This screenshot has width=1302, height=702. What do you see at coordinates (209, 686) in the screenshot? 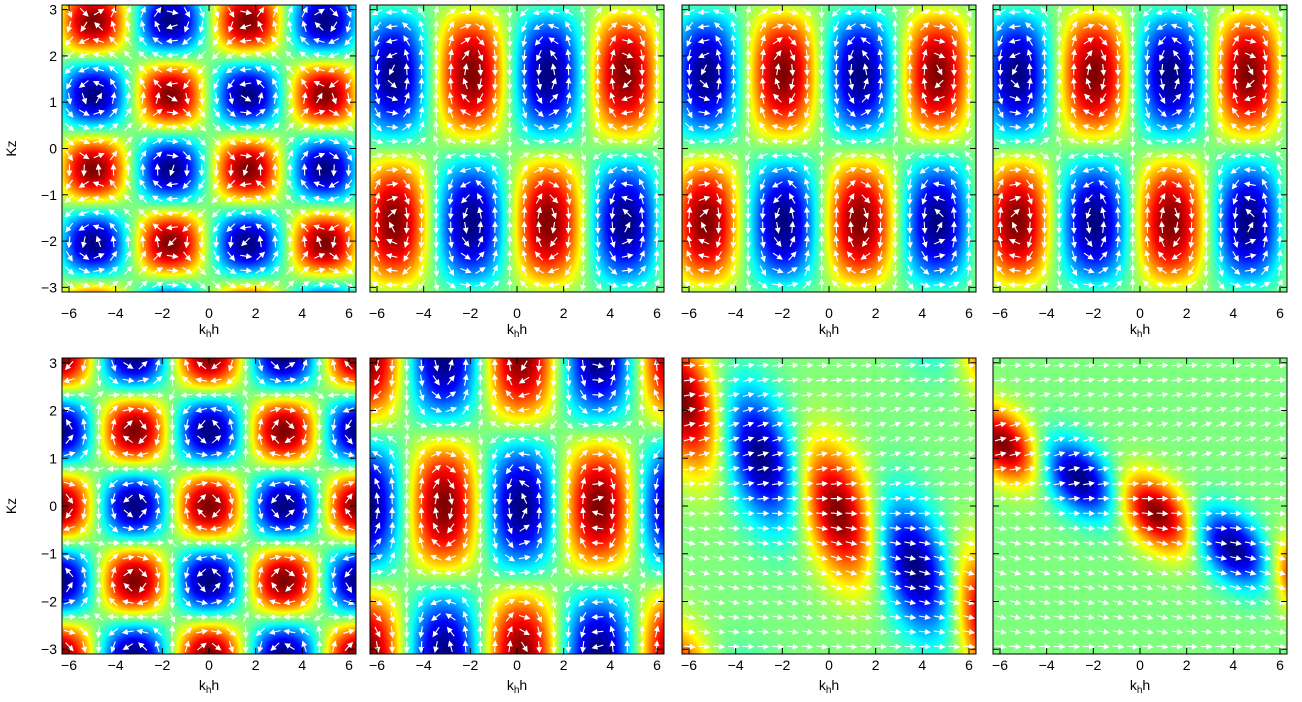
I see `x-axis-label: khh` at bounding box center [209, 686].